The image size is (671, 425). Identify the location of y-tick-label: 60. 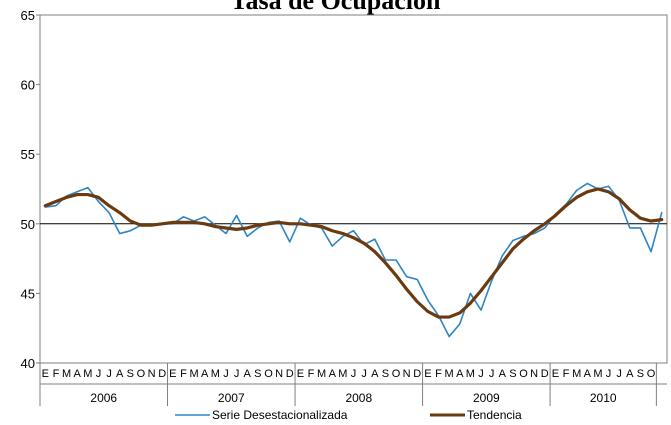
(28, 85).